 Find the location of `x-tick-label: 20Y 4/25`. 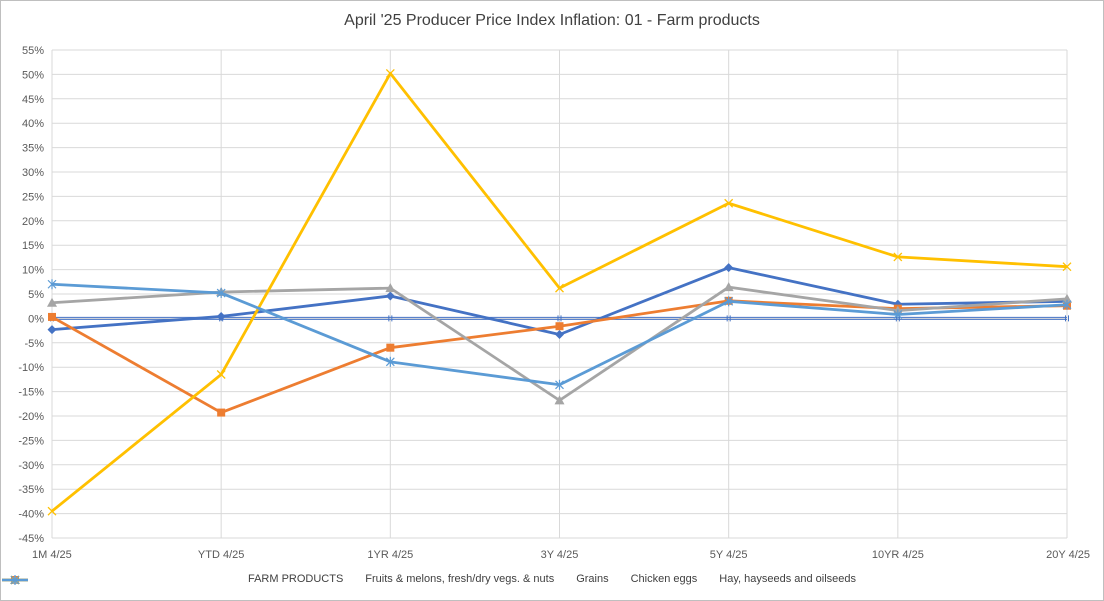

x-tick-label: 20Y 4/25 is located at coordinates (1068, 555).